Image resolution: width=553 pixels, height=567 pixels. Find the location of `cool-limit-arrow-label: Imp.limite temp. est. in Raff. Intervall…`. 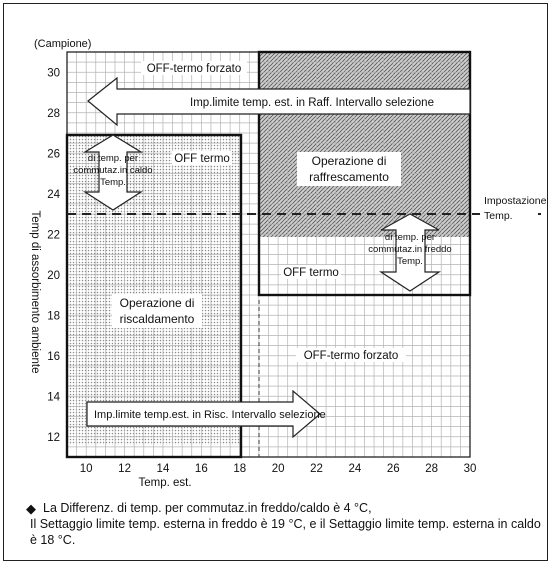

cool-limit-arrow-label: Imp.limite temp. est. in Raff. Intervall… is located at coordinates (312, 103).